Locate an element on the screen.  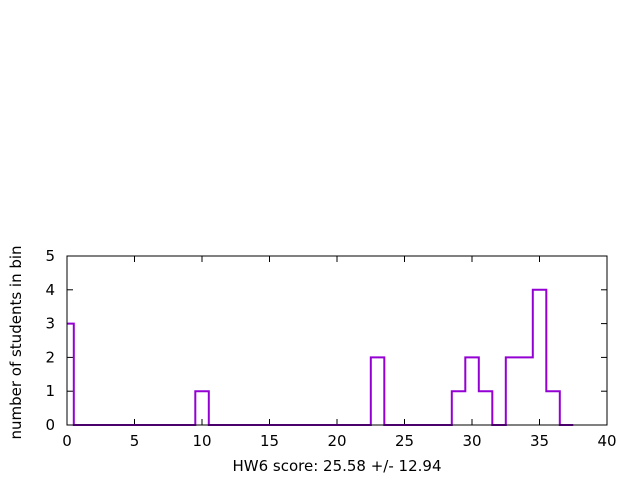
x-tick-label: 30 is located at coordinates (471, 441).